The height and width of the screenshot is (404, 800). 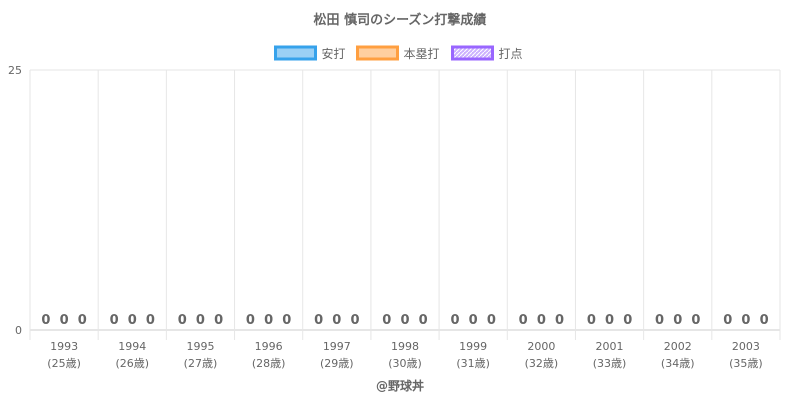 What do you see at coordinates (18, 330) in the screenshot?
I see `y-tick-label: 0` at bounding box center [18, 330].